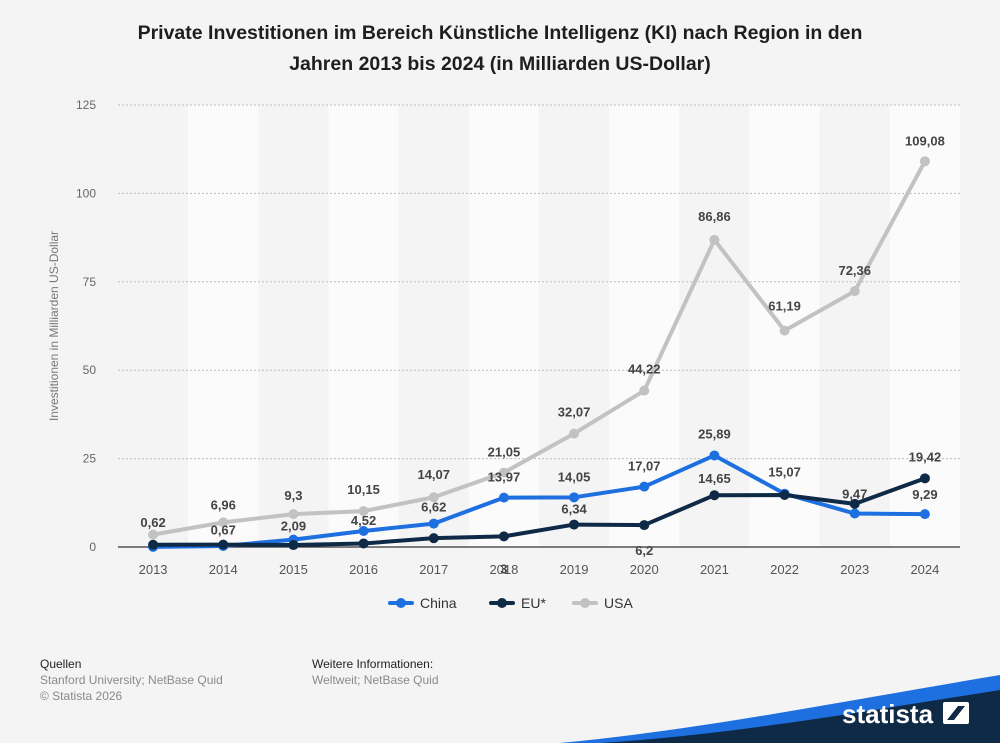 The width and height of the screenshot is (1000, 743). I want to click on x-tick-label: 2017, so click(433, 569).